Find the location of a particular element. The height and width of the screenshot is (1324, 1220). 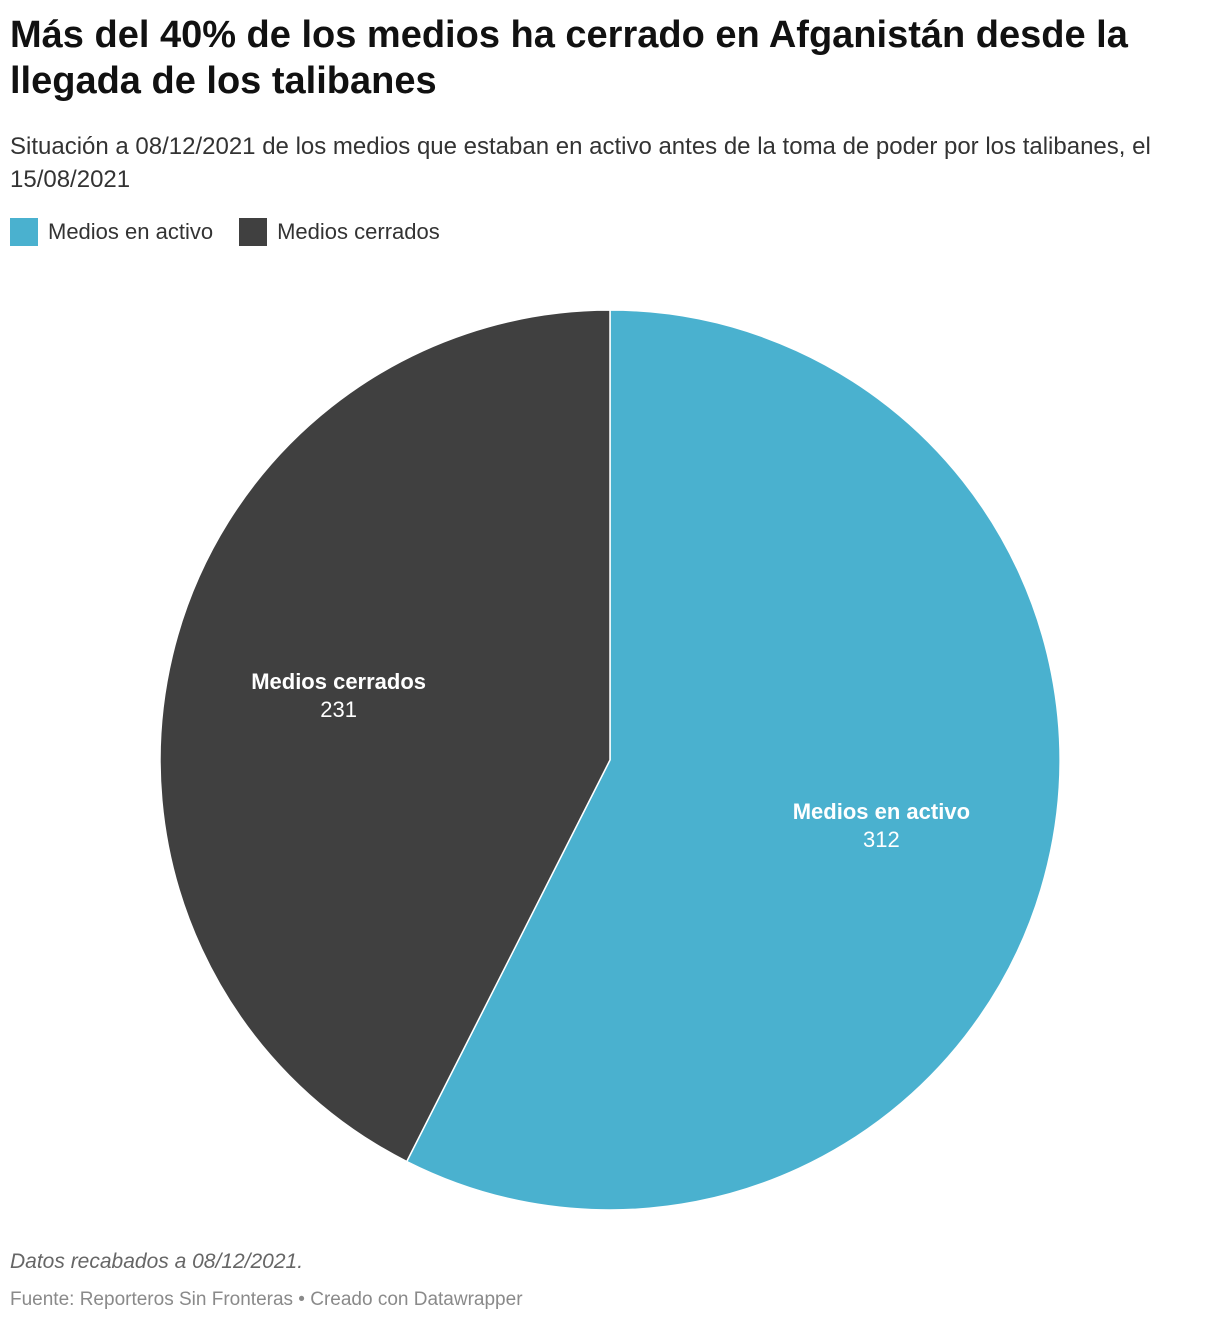

legend-item-active: Medios en activo is located at coordinates (111, 232).